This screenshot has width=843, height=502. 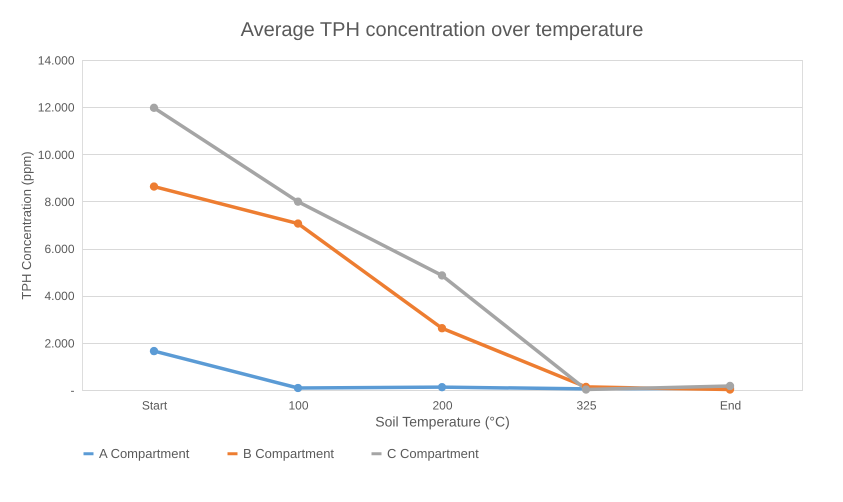 I want to click on x-tick-label: 325, so click(x=586, y=405).